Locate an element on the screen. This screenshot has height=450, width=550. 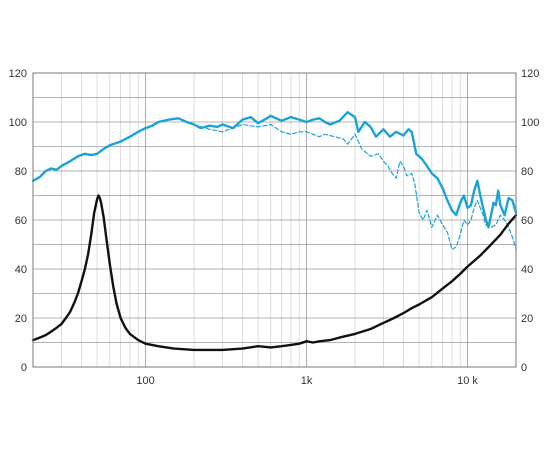
y-tick-label-right: 120 is located at coordinates (530, 74).